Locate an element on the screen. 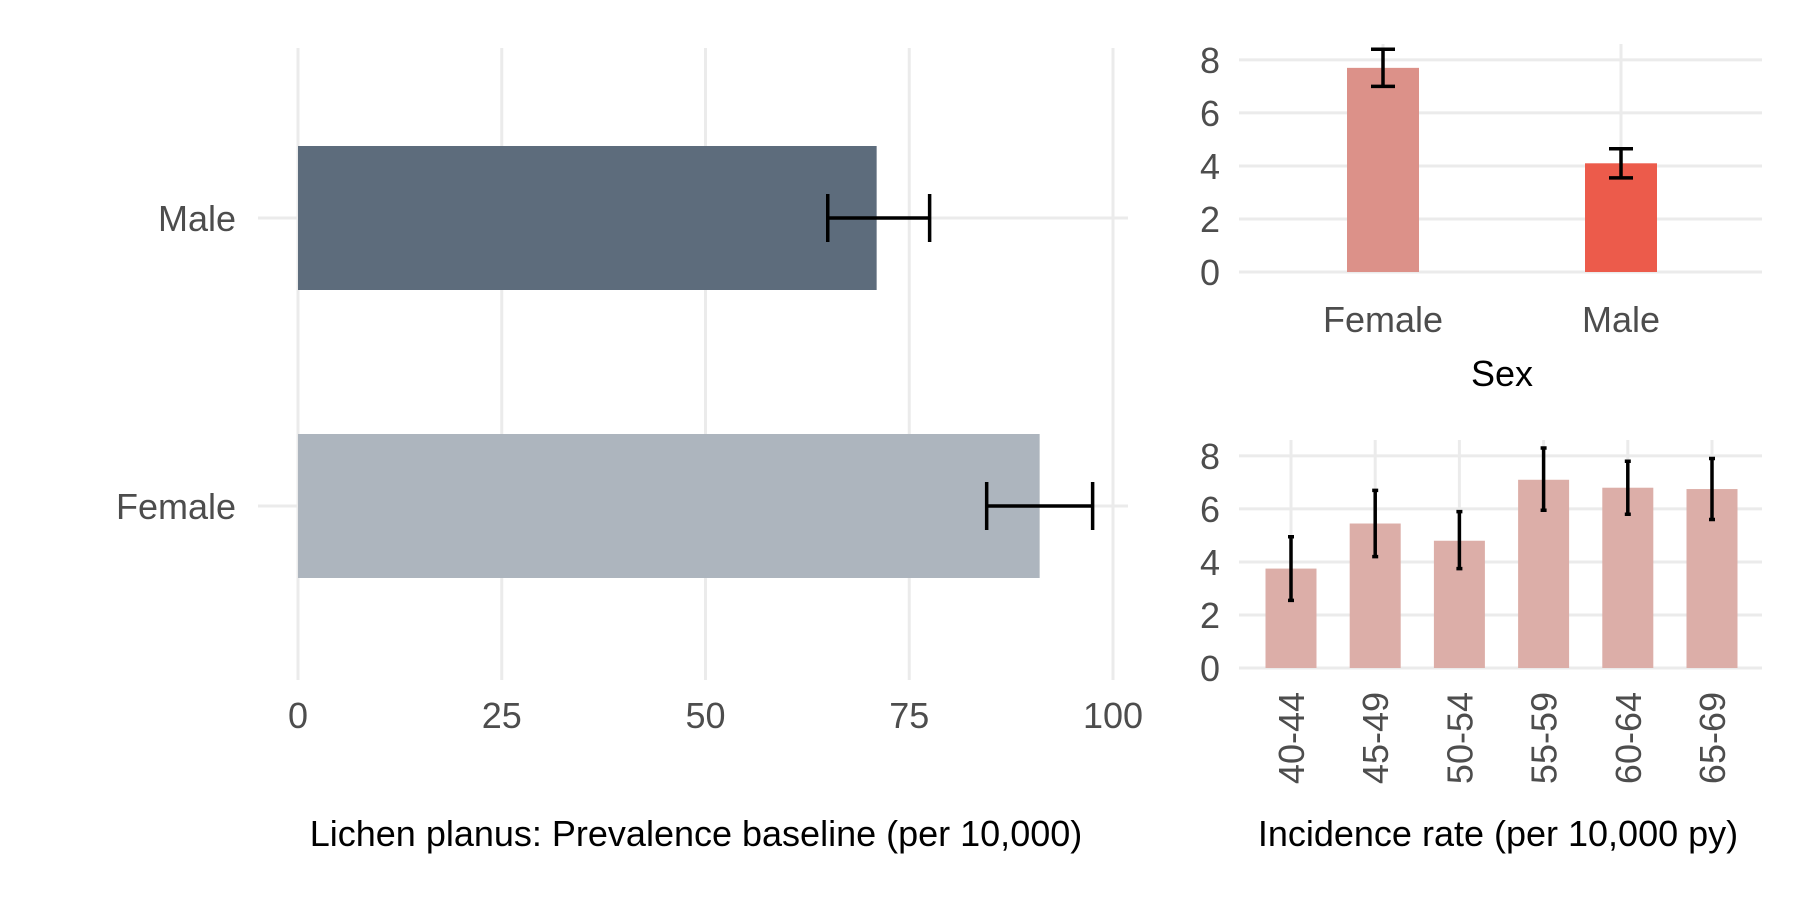 Image resolution: width=1800 pixels, height=900 pixels. age-y-tick-label: 6 is located at coordinates (1210, 509).